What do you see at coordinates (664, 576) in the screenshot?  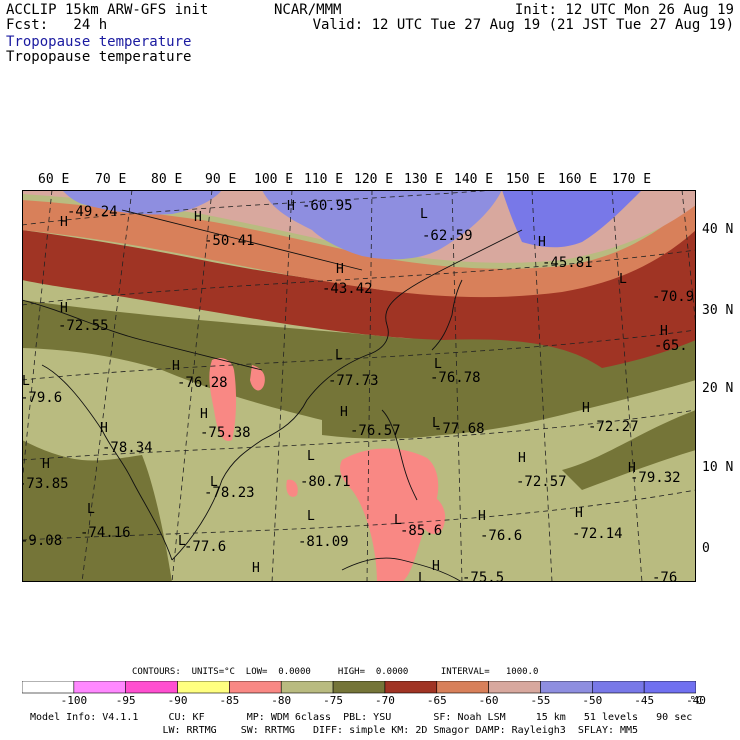 I see `contour-value-label: -76` at bounding box center [664, 576].